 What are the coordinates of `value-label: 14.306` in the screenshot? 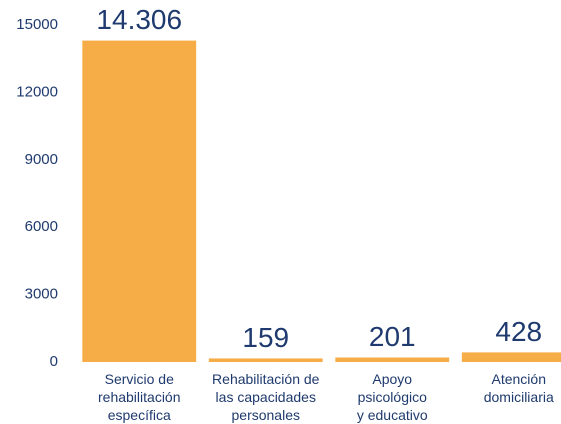 It's located at (139, 19).